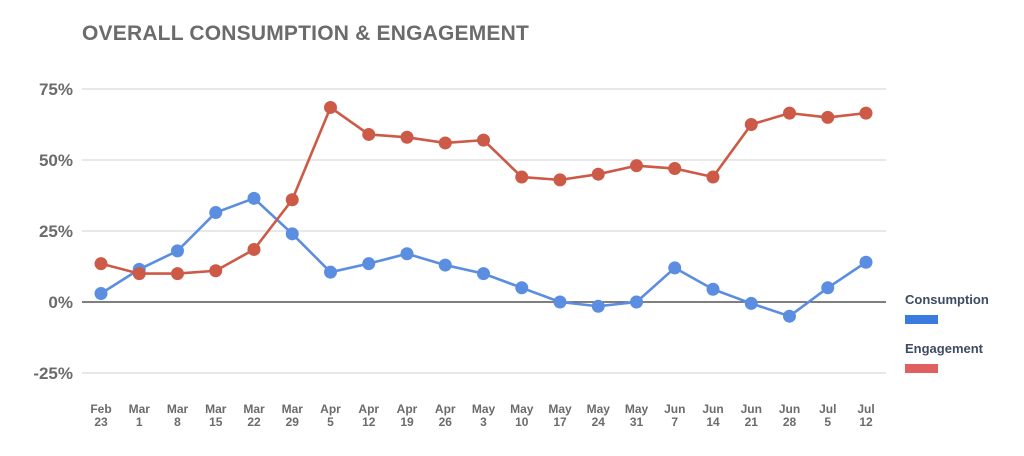  What do you see at coordinates (56, 231) in the screenshot?
I see `y-tick-label: 25%` at bounding box center [56, 231].